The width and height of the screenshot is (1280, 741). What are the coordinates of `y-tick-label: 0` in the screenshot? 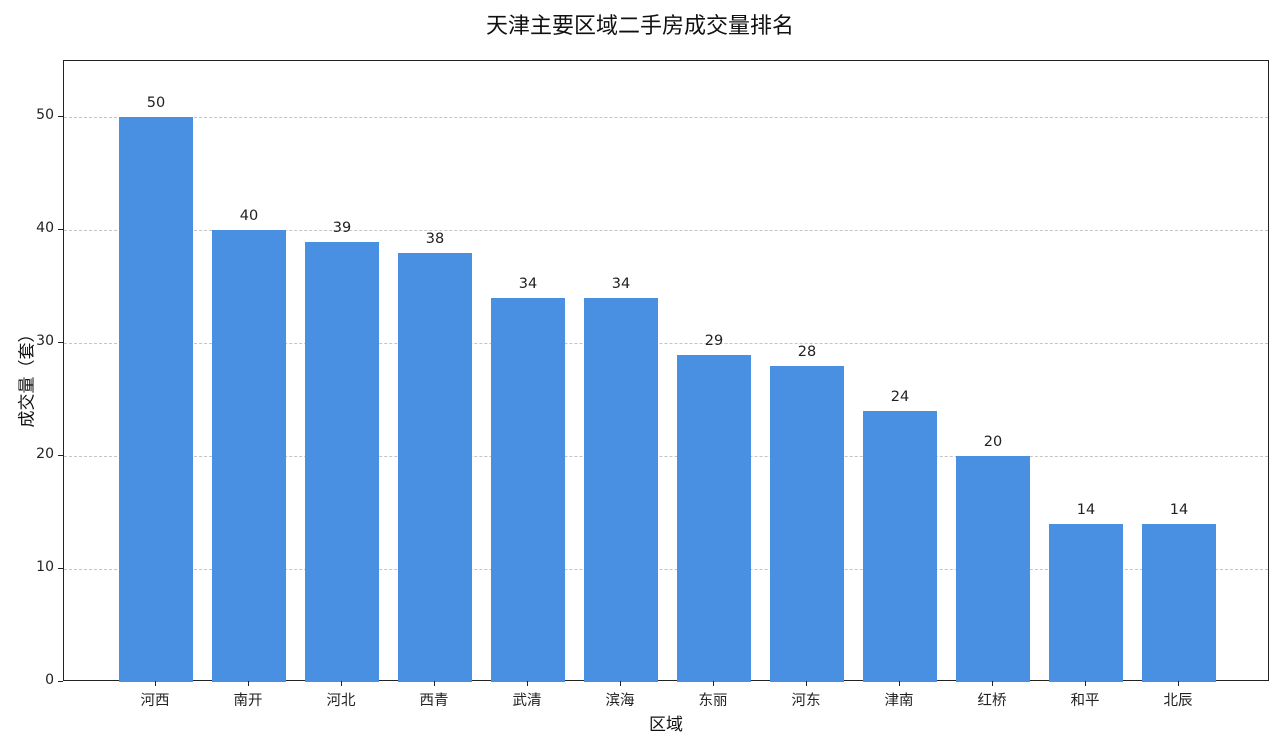 It's located at (49, 680).